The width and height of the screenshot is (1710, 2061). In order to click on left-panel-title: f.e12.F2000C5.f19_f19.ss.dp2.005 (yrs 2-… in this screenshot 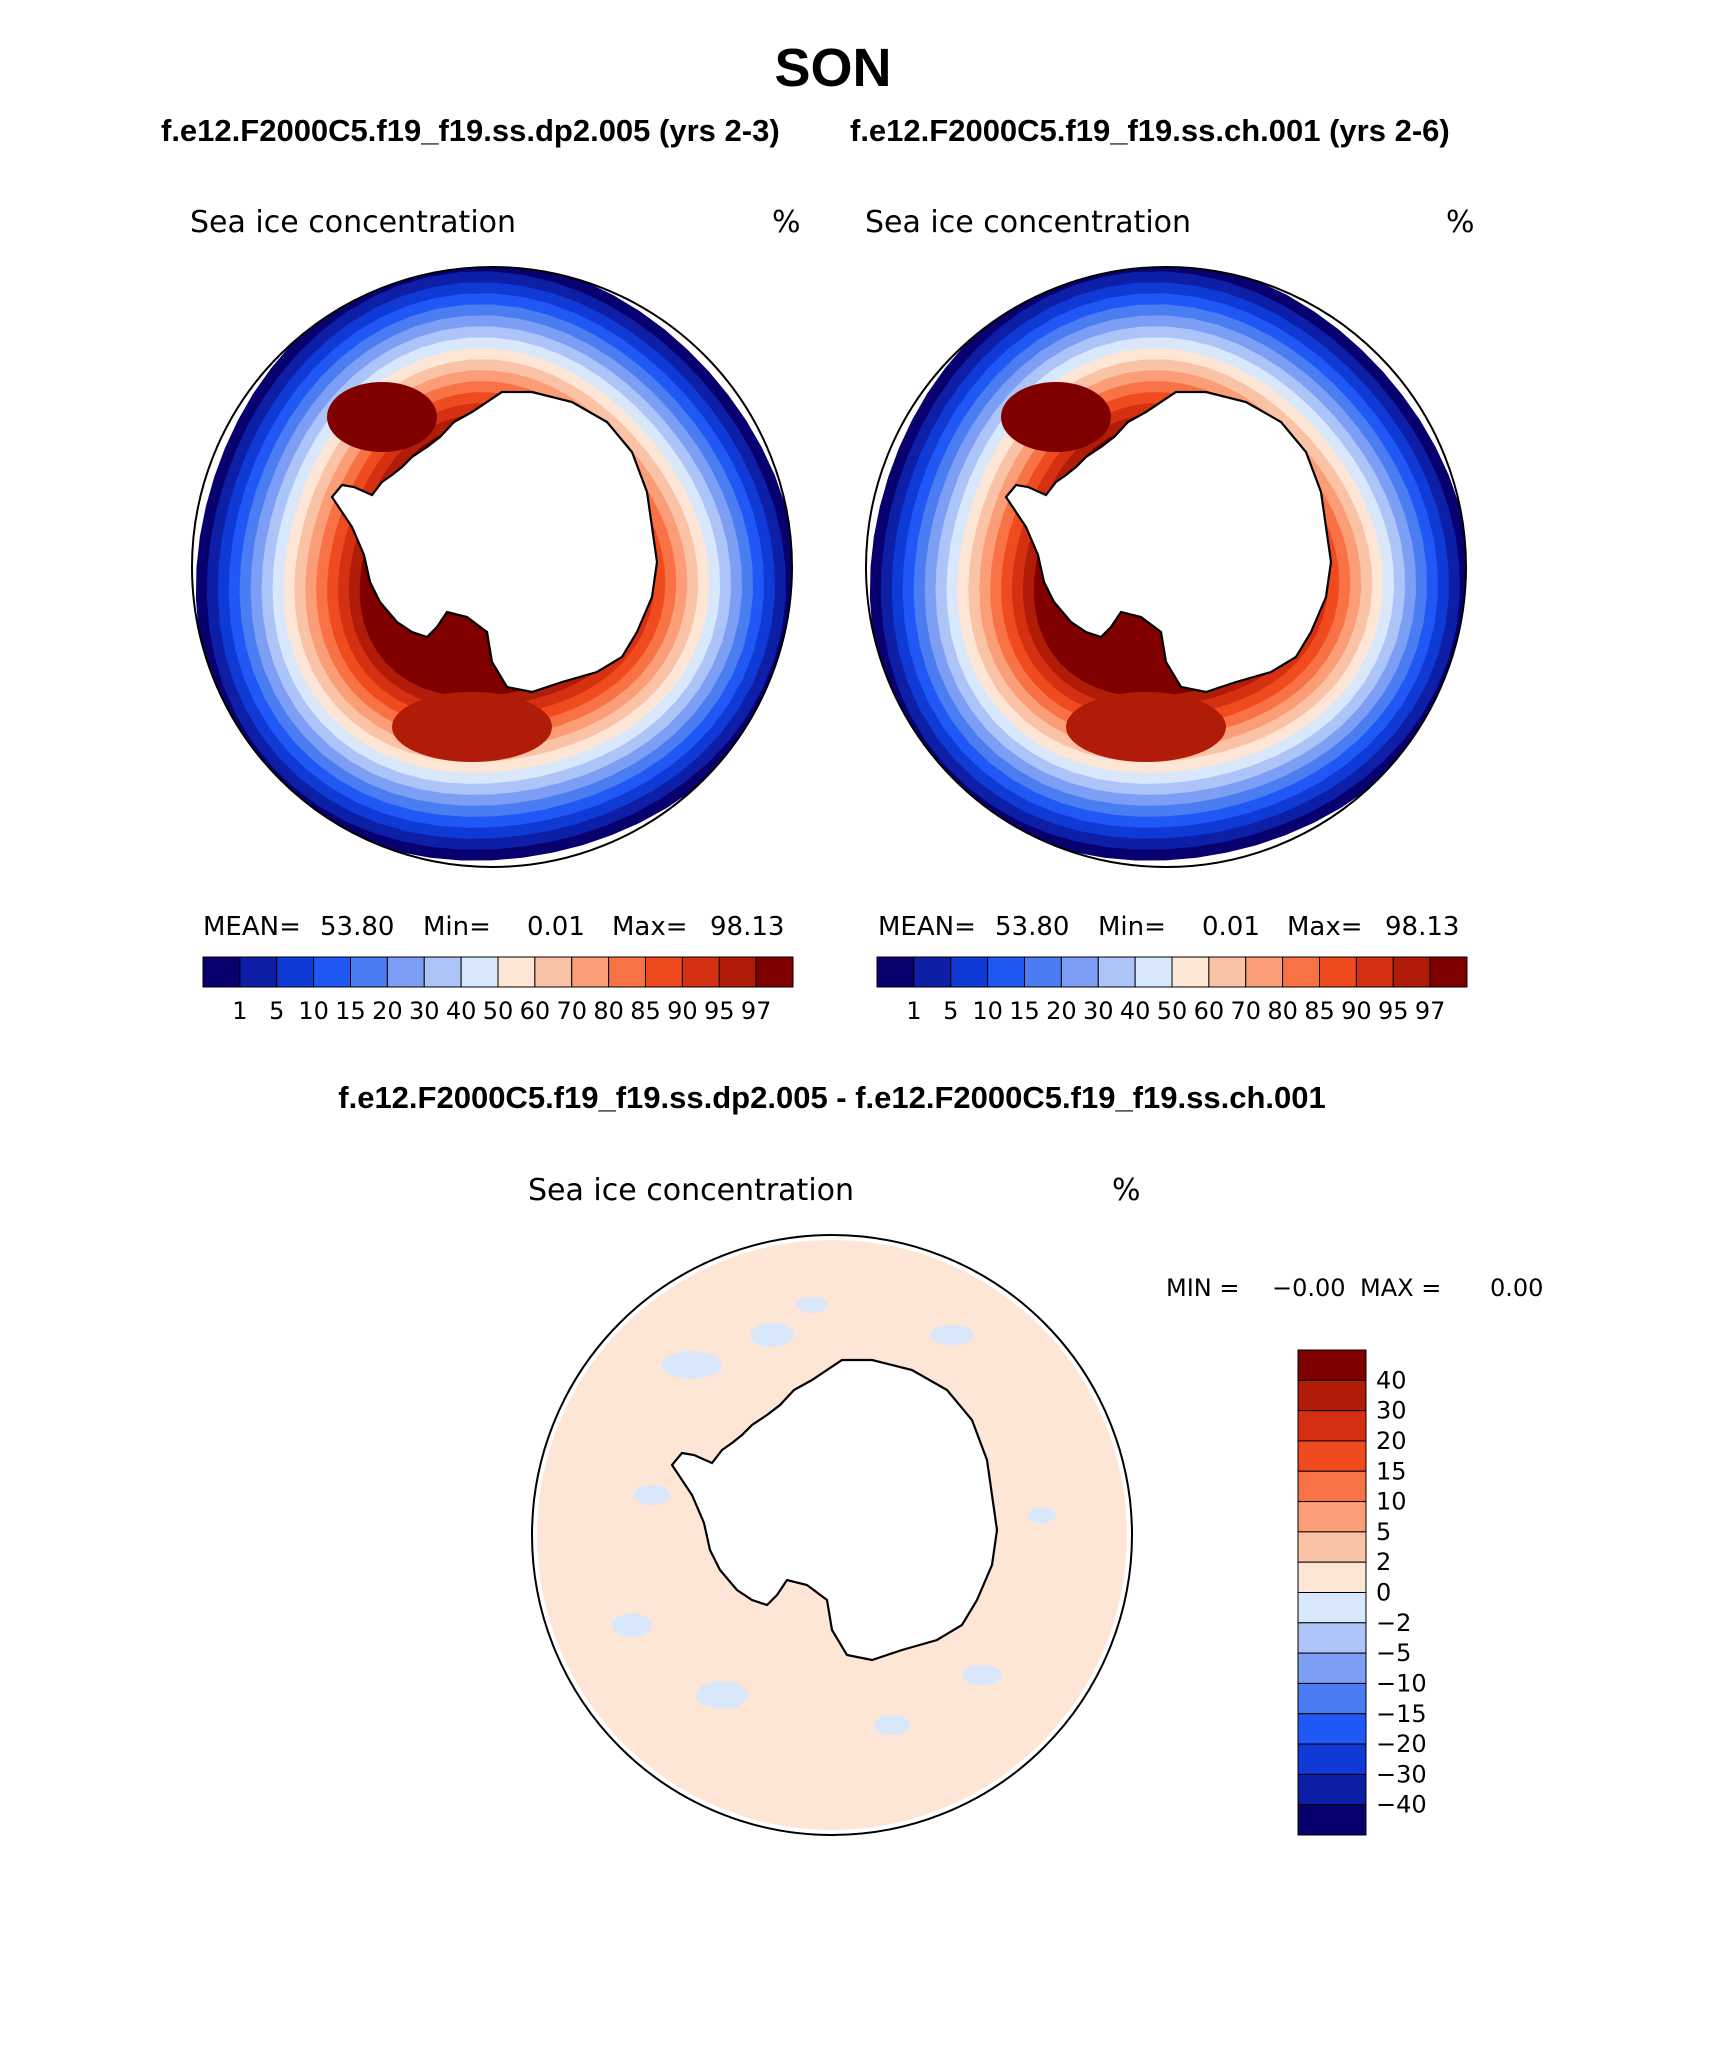, I will do `click(470, 130)`.